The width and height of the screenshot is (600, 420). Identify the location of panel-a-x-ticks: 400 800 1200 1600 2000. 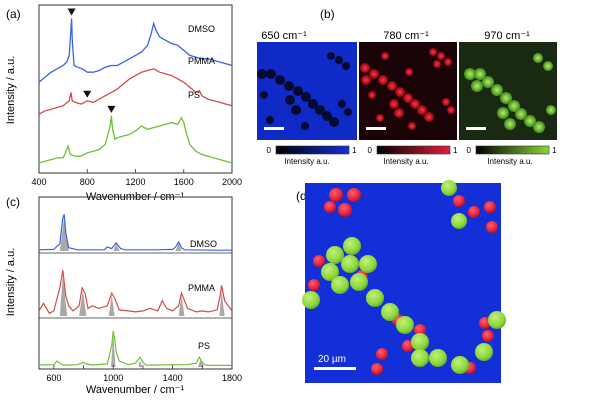
(136, 178).